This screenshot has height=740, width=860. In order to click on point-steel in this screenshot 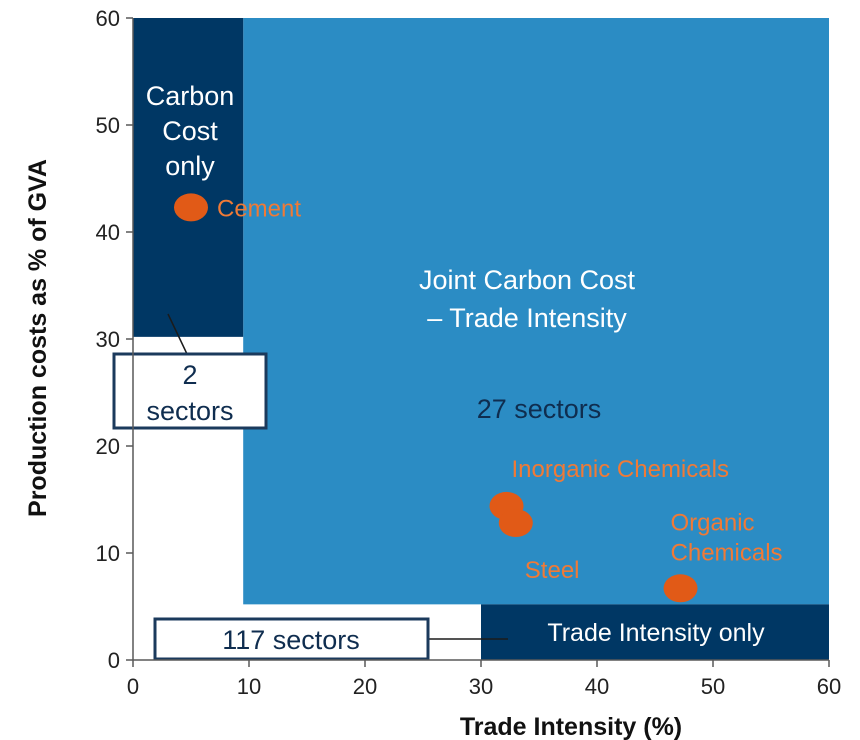, I will do `click(515, 523)`.